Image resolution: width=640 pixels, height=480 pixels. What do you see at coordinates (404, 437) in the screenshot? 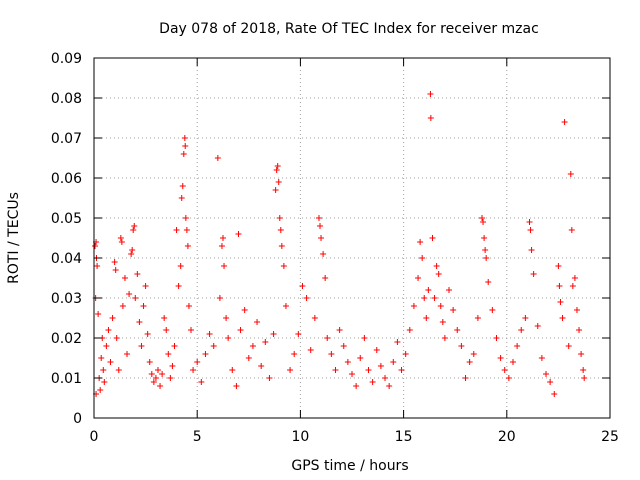
I see `x-tick-label: 15` at bounding box center [404, 437].